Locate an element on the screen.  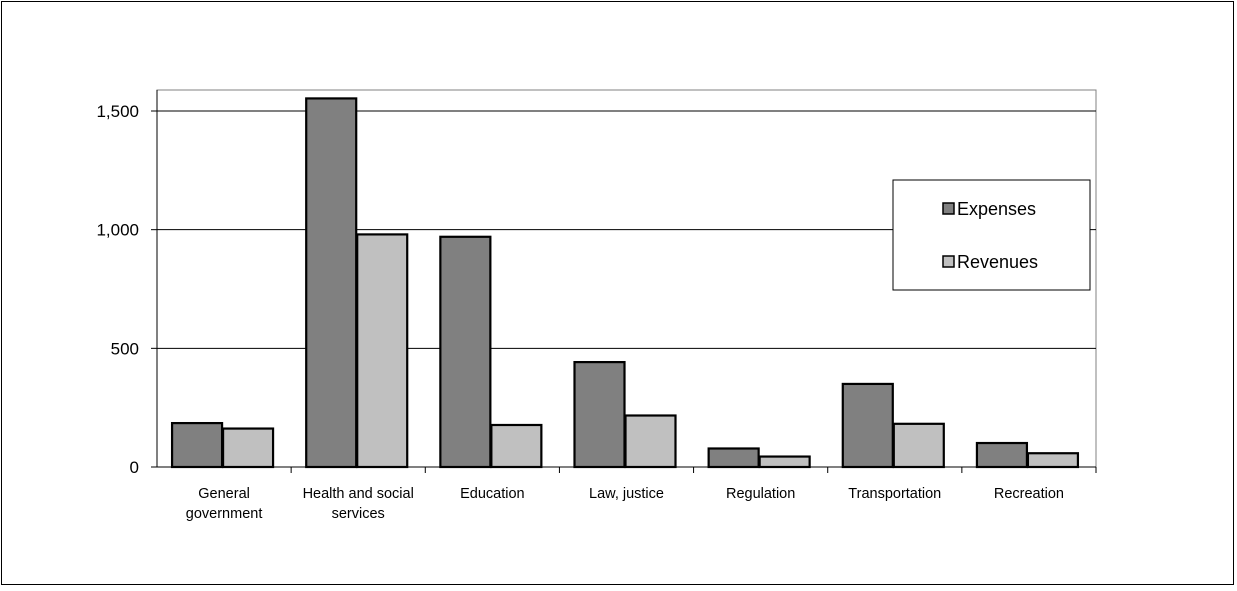
legend-label-revenues: Revenues is located at coordinates (997, 262).